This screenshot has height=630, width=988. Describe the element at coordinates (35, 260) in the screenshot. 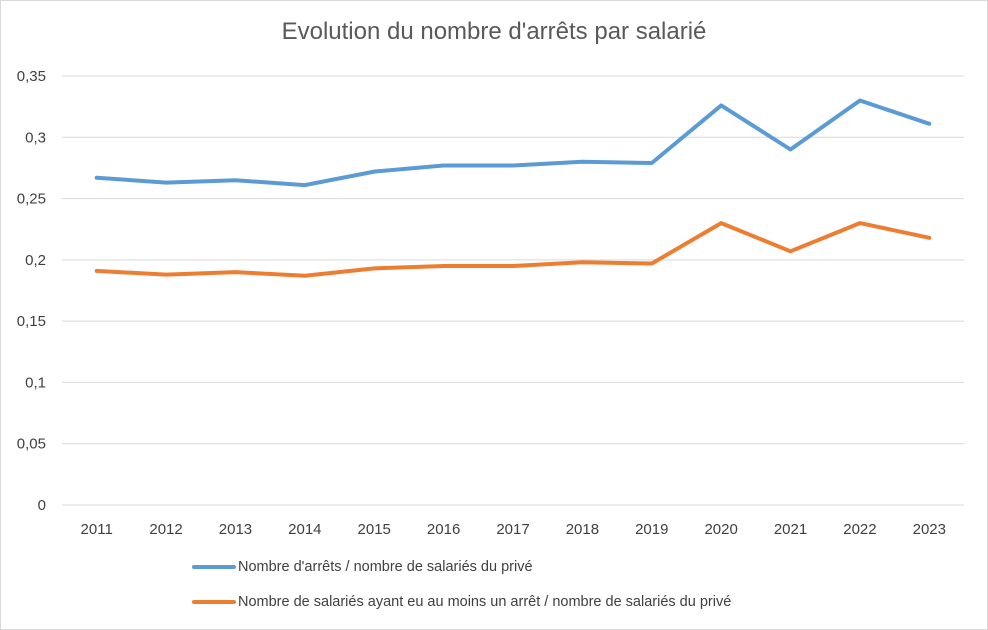

I see `y-tick-label: 0,2` at that location.